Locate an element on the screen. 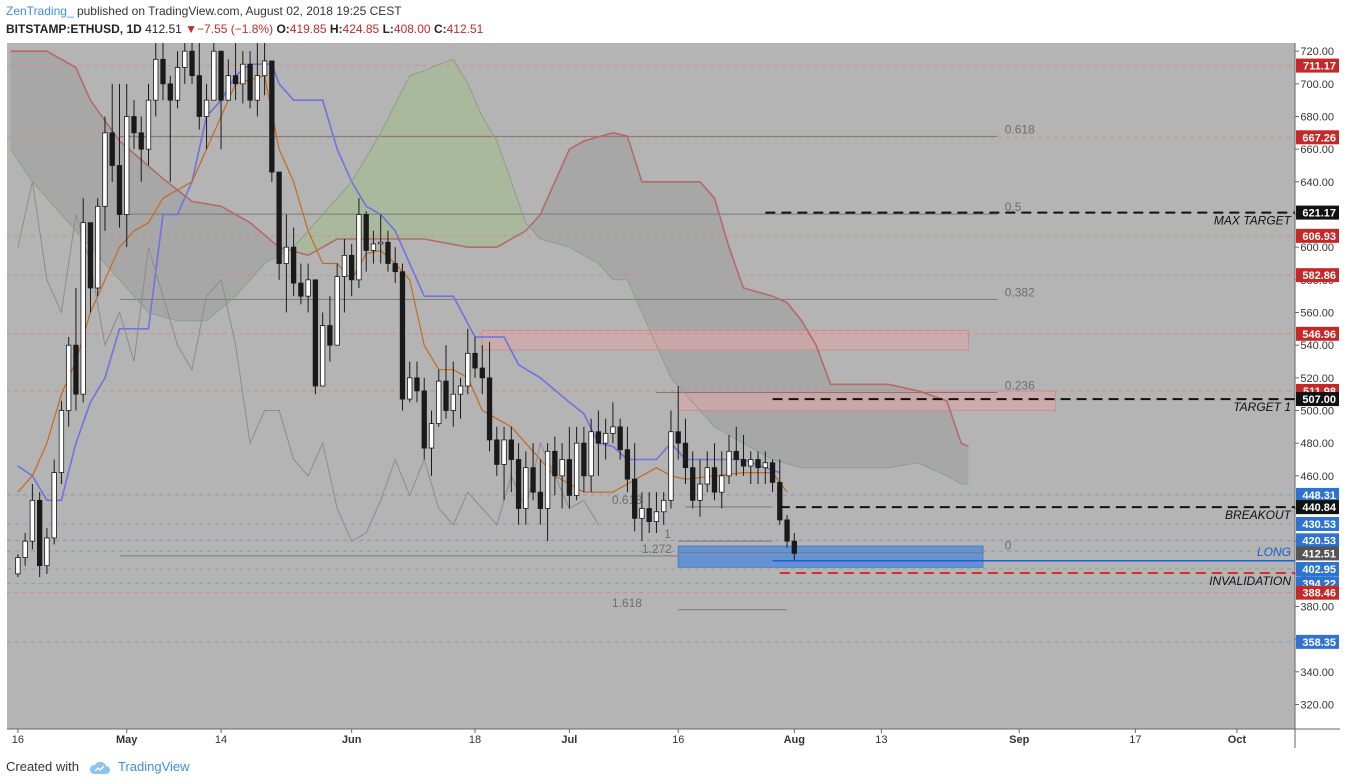 This screenshot has width=1347, height=784. y-tick-label: 460.00 is located at coordinates (1317, 477).